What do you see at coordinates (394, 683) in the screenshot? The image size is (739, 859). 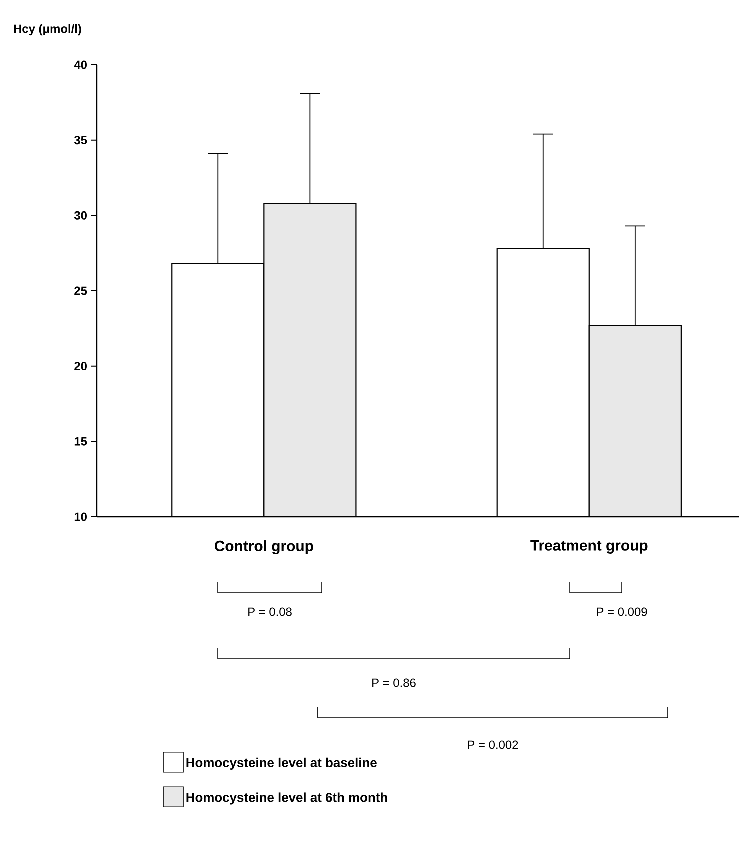 I see `text: P = 0.86` at bounding box center [394, 683].